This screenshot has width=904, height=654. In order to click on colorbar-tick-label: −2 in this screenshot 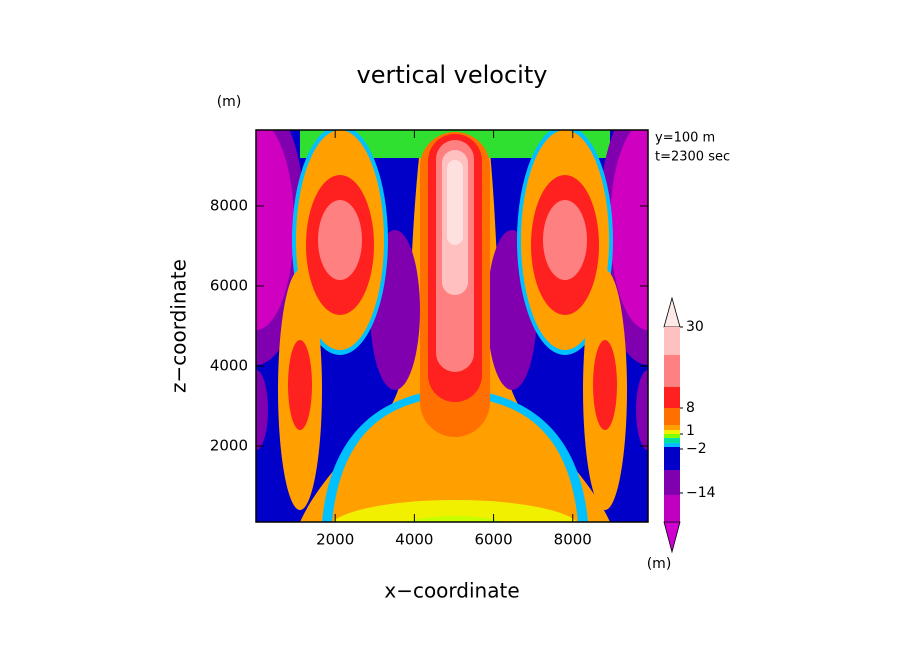, I will do `click(696, 449)`.